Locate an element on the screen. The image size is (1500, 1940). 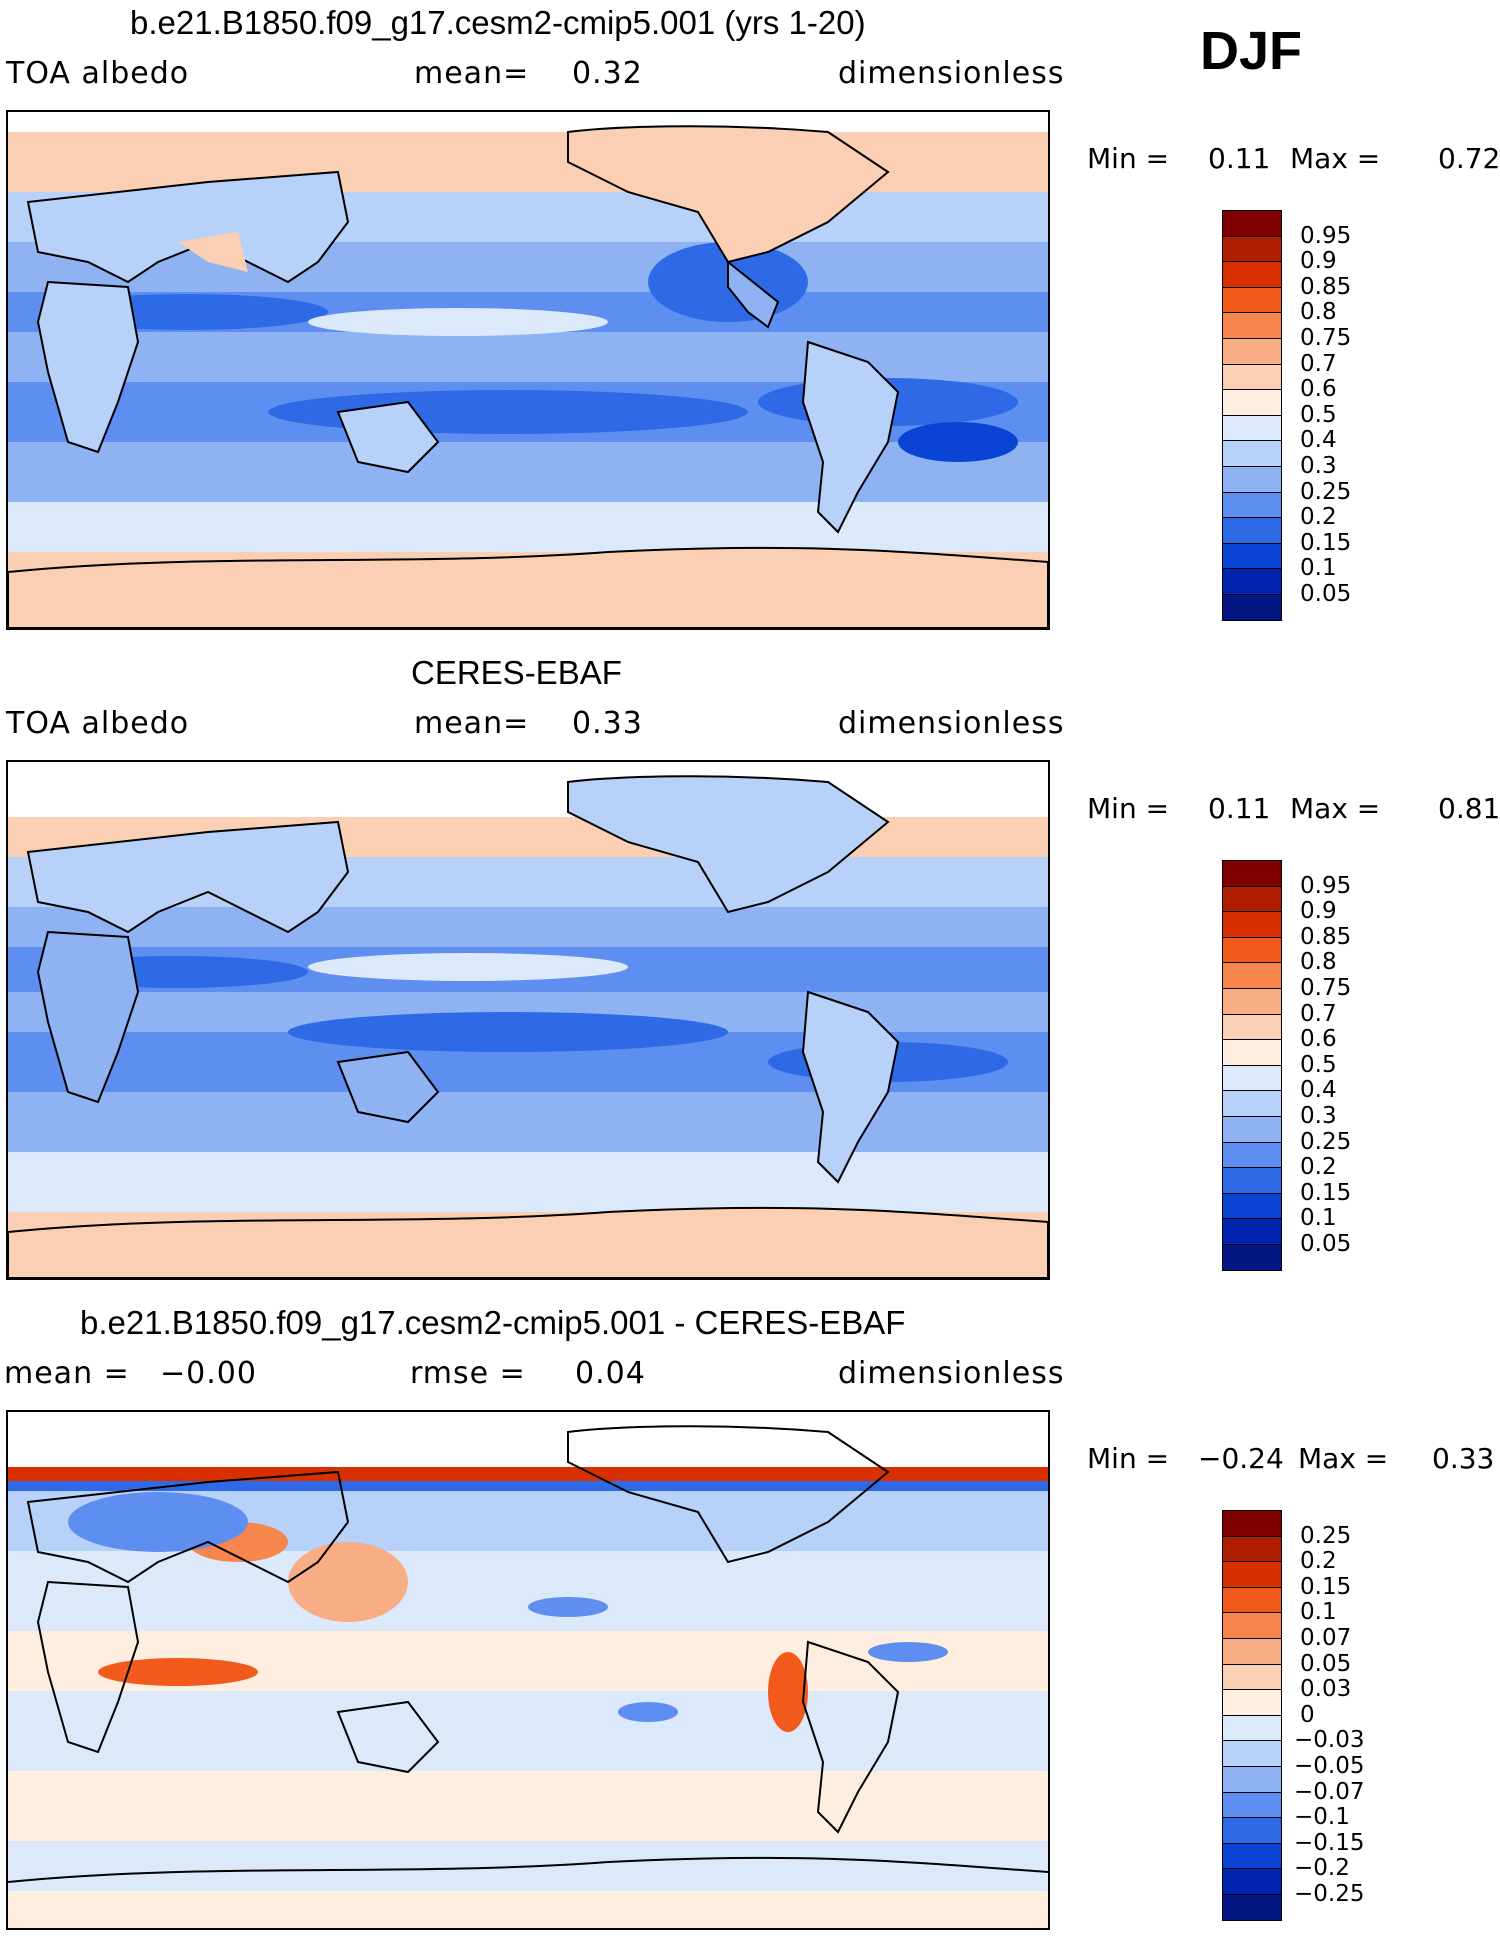
colorbar-label: −0.1 is located at coordinates (1322, 1817).